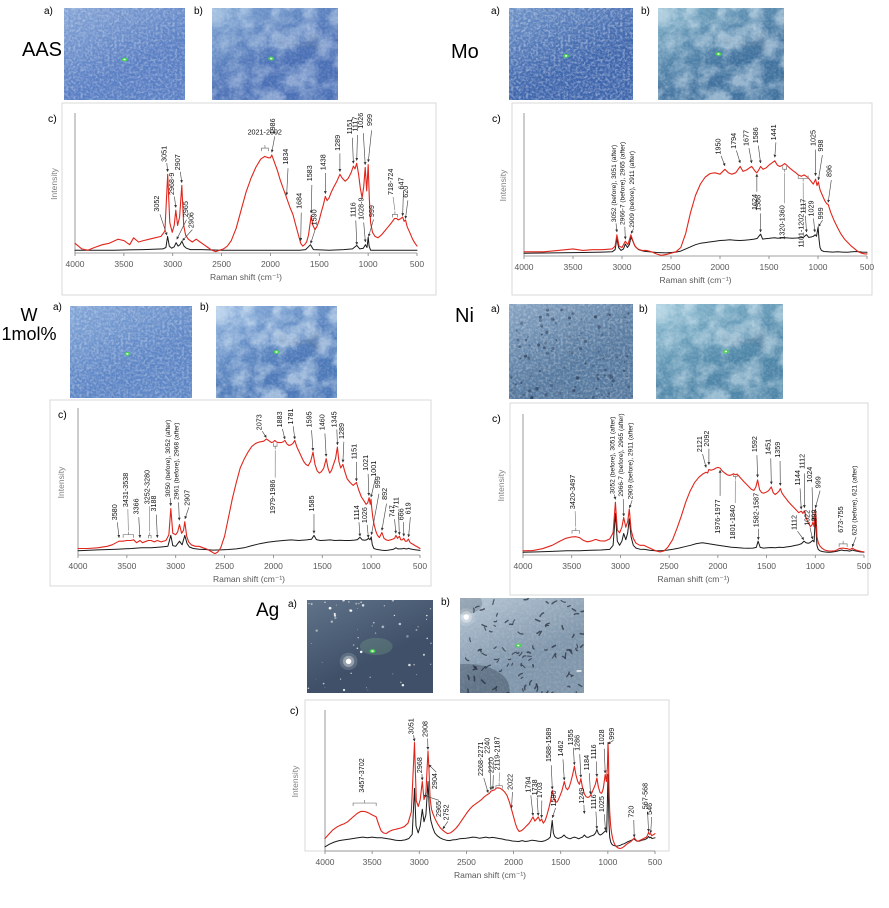 The width and height of the screenshot is (889, 908). I want to click on svg-text: 1582-1587, so click(756, 510).